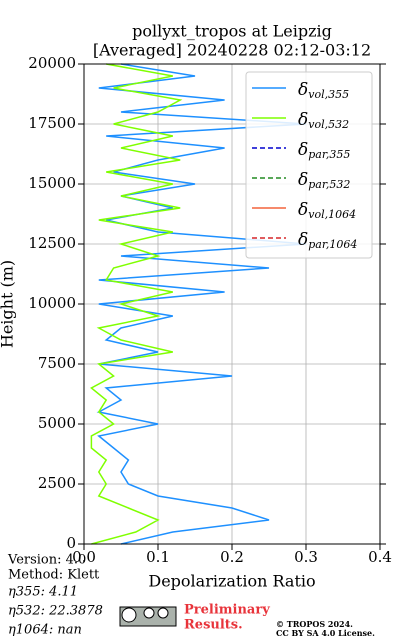  I want to click on legend-label: δvol,532, so click(323, 121).